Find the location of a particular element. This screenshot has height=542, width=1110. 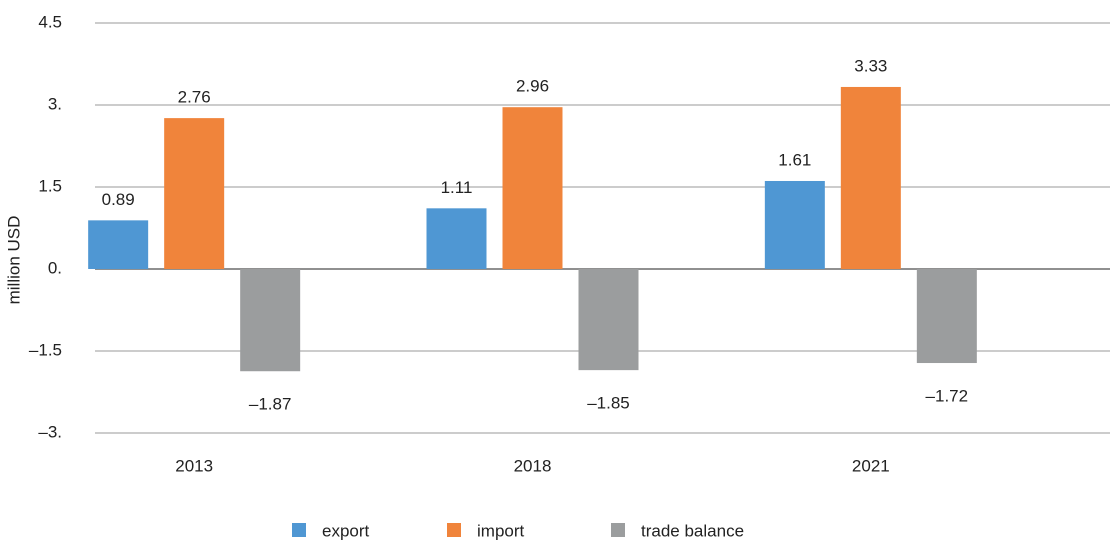

x-tick-label: 2013 is located at coordinates (194, 465).